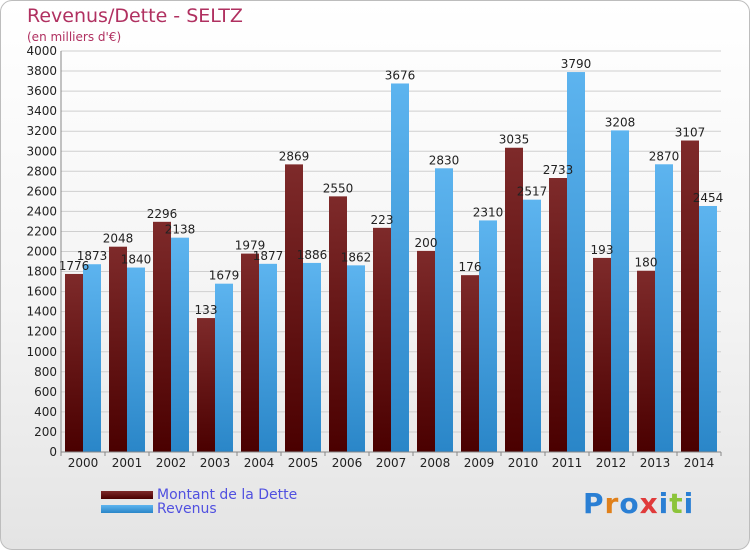 This screenshot has height=550, width=750. I want to click on data-label-dette: 2869, so click(294, 156).